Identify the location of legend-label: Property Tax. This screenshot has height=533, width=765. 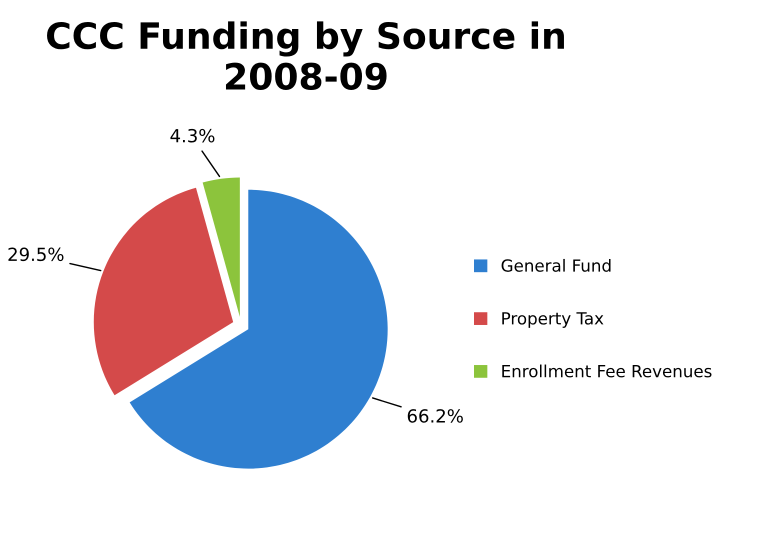
(553, 320).